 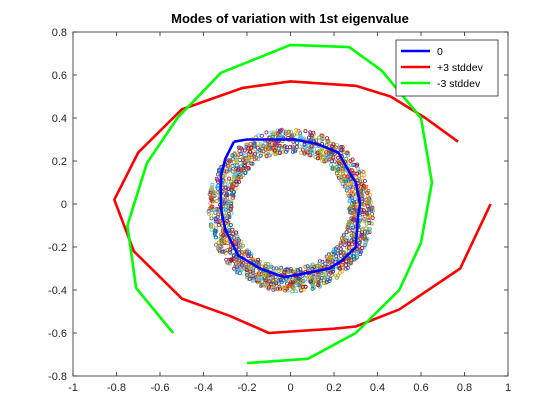 What do you see at coordinates (459, 84) in the screenshot?
I see `legend-label-2: -3 stddev` at bounding box center [459, 84].